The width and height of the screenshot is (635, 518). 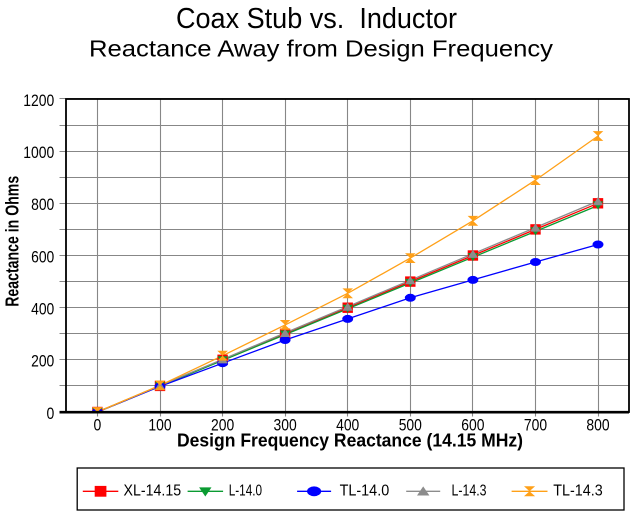 What do you see at coordinates (38, 100) in the screenshot?
I see `svg-text: 1200` at bounding box center [38, 100].